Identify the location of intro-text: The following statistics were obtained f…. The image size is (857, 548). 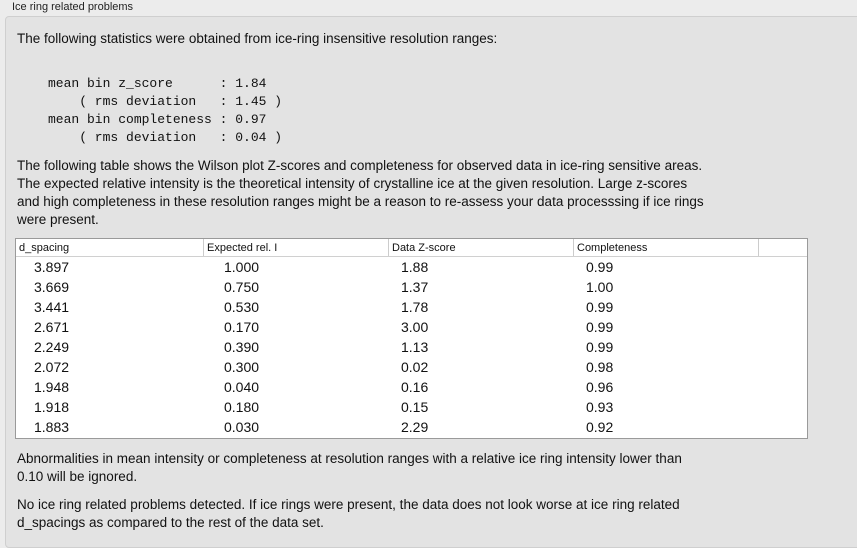
(257, 38).